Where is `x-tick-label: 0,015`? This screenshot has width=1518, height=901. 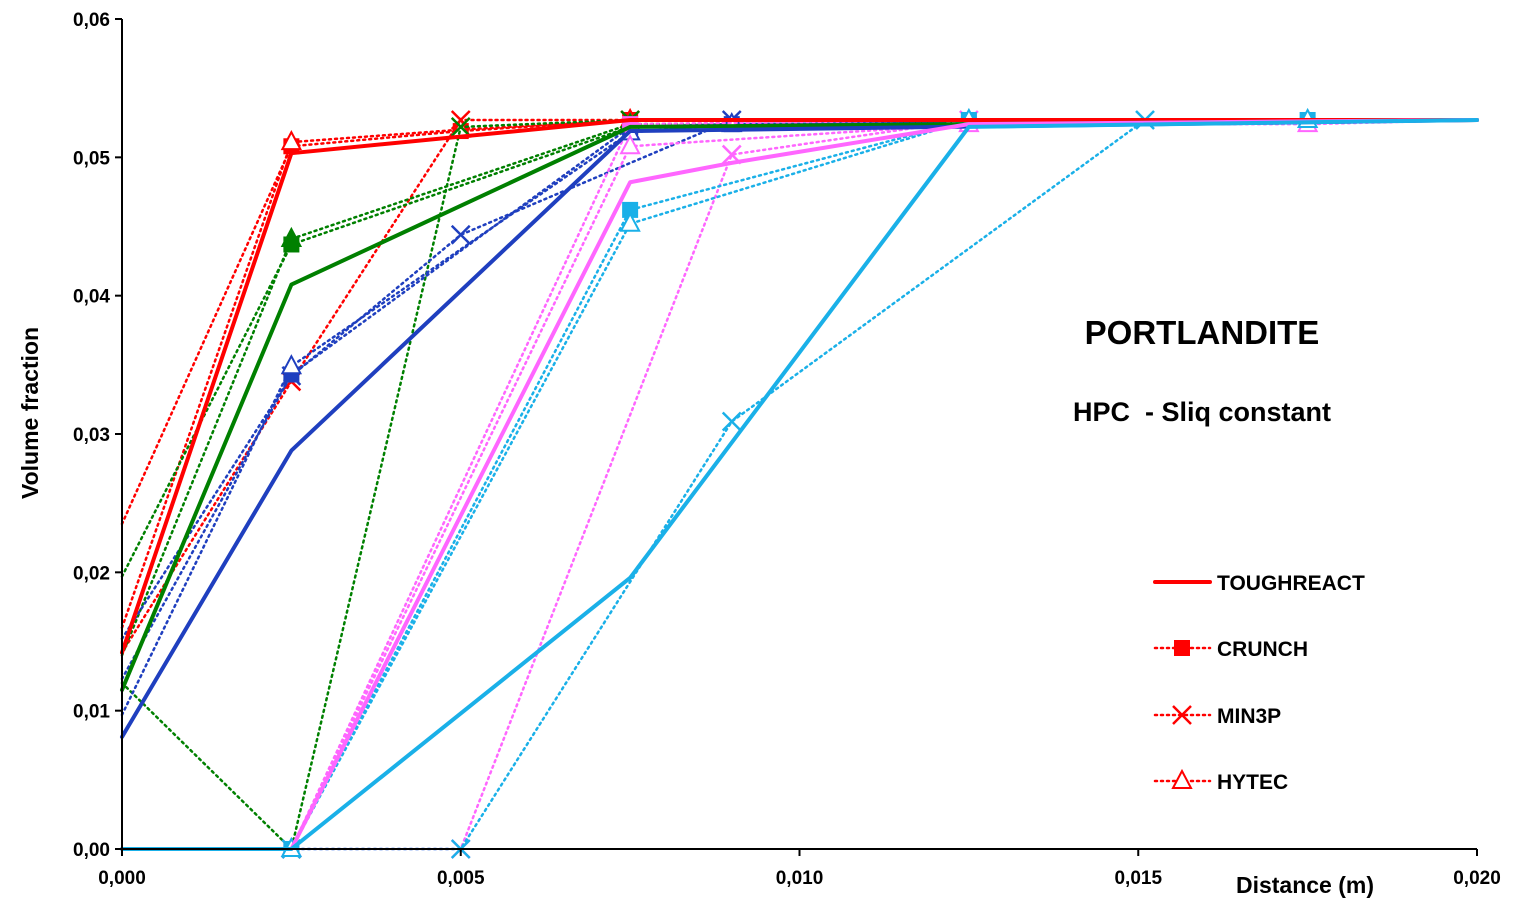 x-tick-label: 0,015 is located at coordinates (1138, 878).